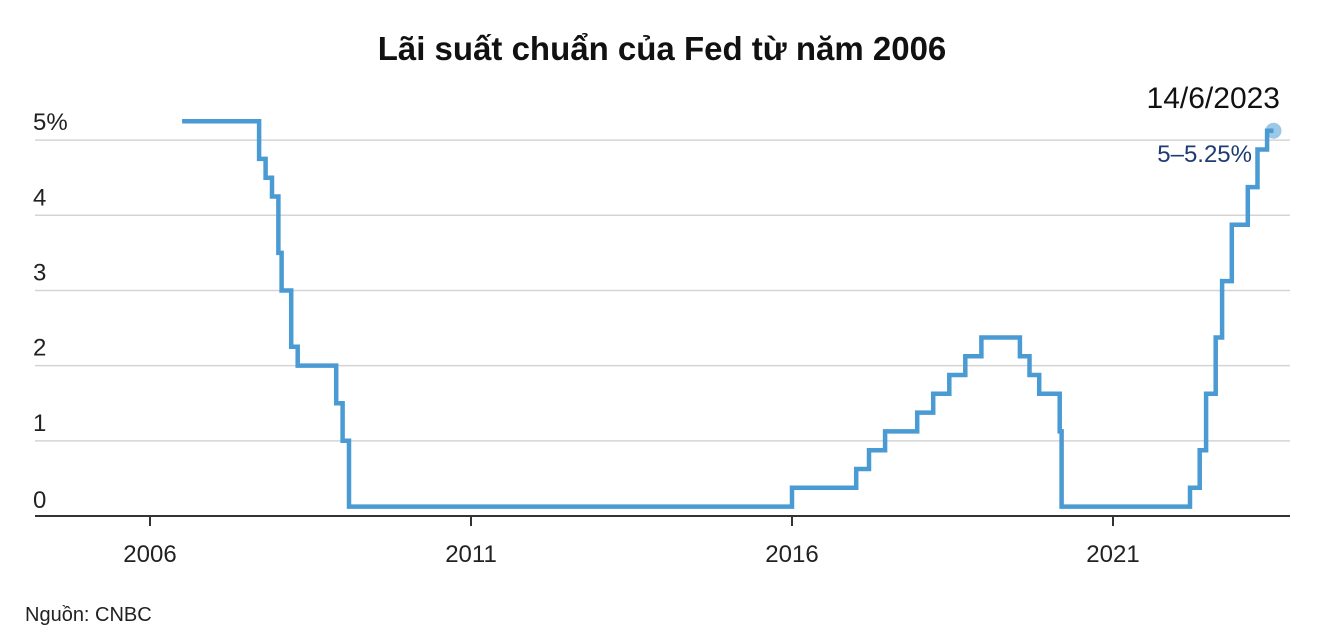 This screenshot has width=1324, height=639. What do you see at coordinates (1112, 554) in the screenshot?
I see `x-tick-label: 2021` at bounding box center [1112, 554].